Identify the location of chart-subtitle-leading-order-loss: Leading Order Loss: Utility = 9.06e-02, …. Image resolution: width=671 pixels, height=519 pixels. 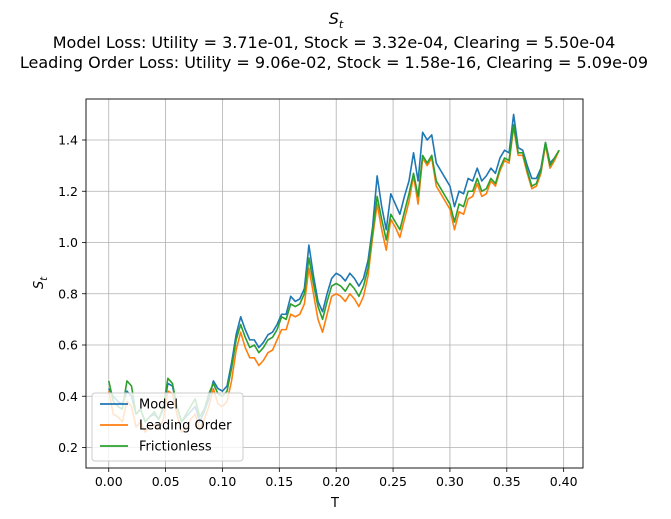
(334, 62).